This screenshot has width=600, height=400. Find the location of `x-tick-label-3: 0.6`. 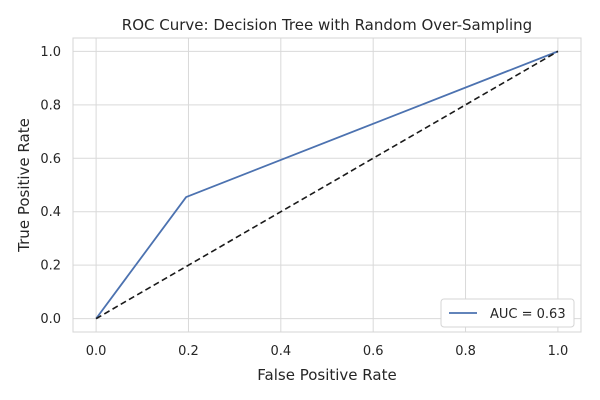

x-tick-label-3: 0.6 is located at coordinates (373, 351).